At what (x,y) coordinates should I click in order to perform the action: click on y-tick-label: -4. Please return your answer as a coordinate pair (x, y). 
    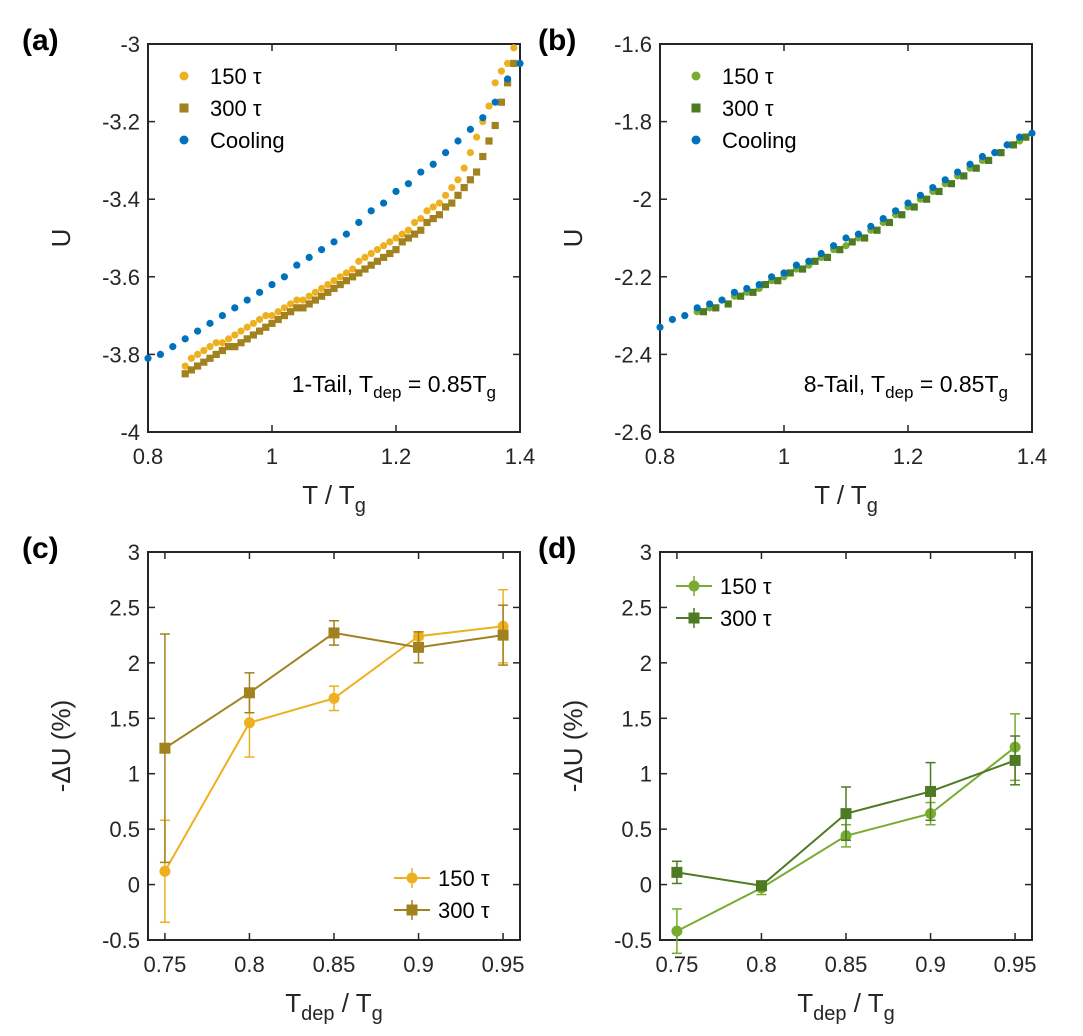
    Looking at the image, I should click on (130, 432).